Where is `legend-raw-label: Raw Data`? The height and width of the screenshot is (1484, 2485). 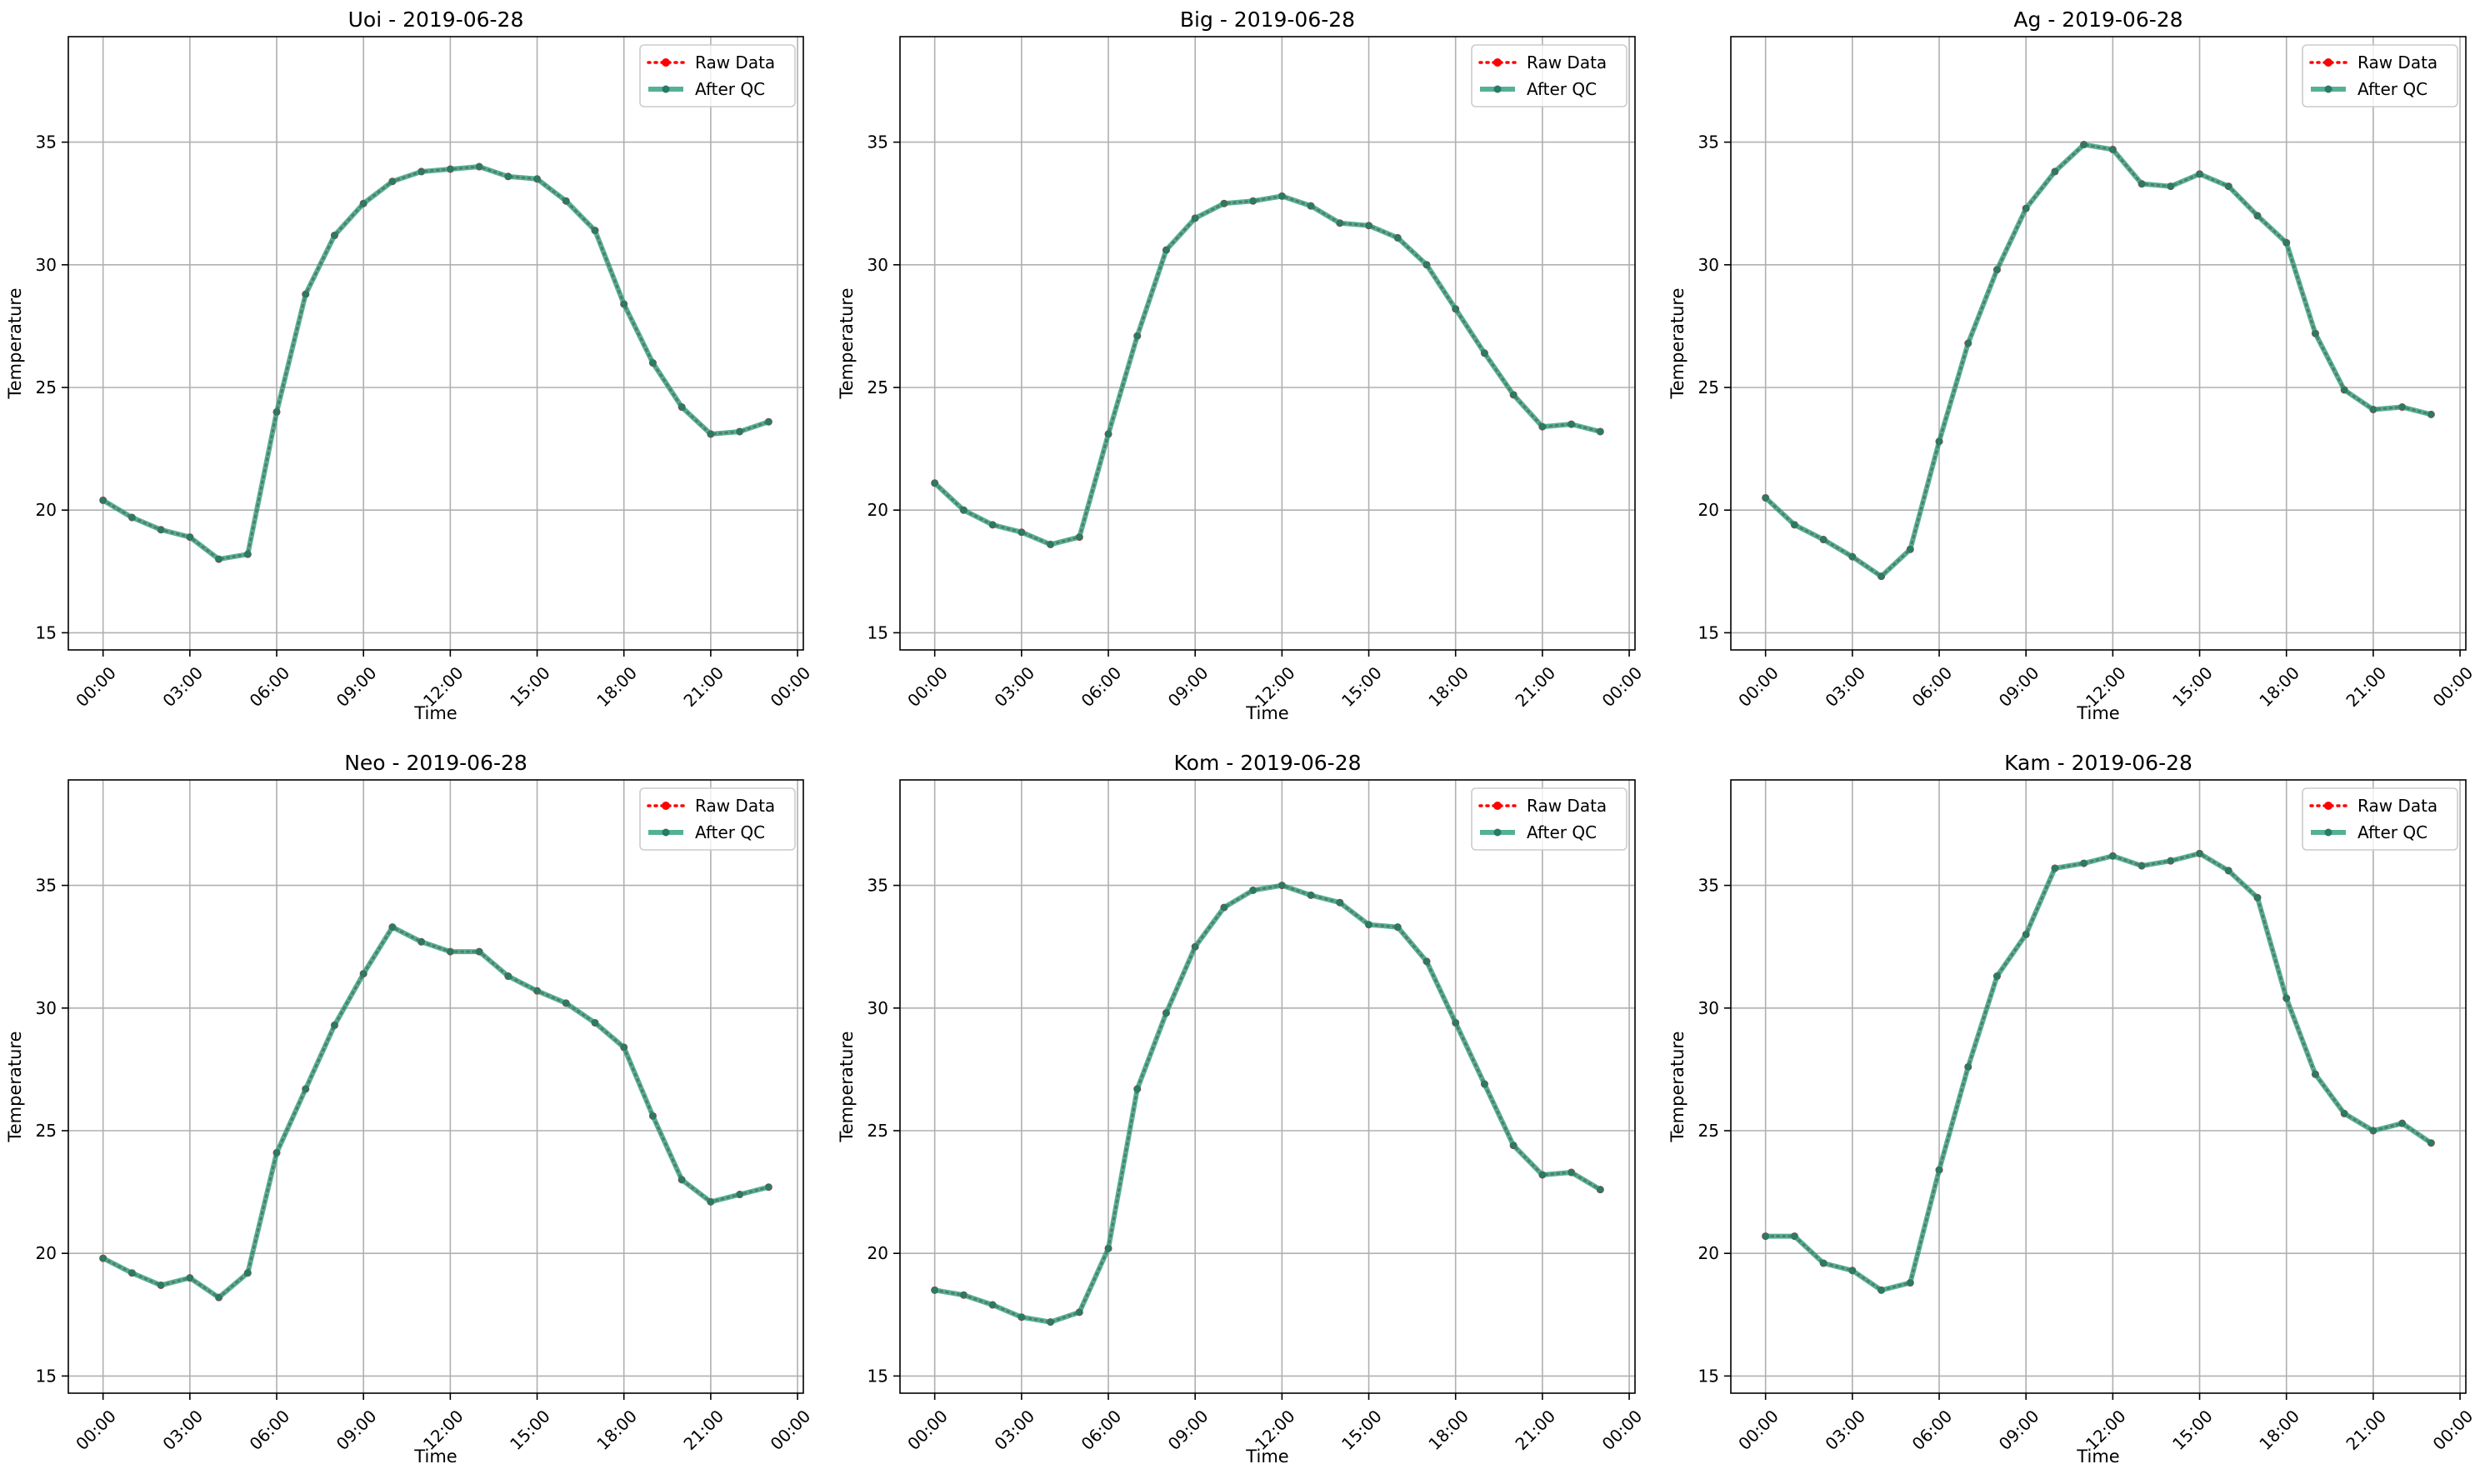 legend-raw-label: Raw Data is located at coordinates (735, 806).